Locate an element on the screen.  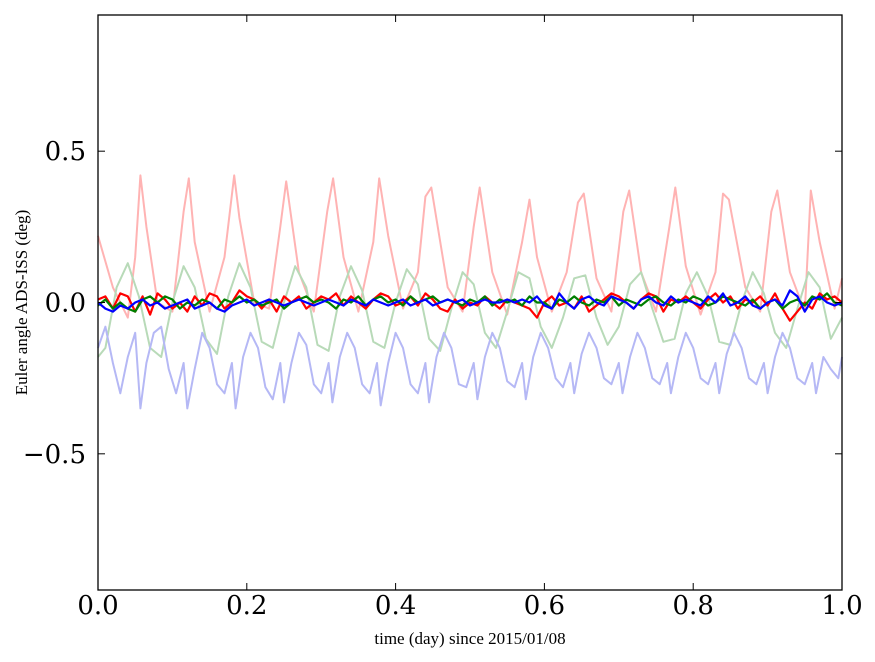
x-tick-label: 0.8 is located at coordinates (693, 606).